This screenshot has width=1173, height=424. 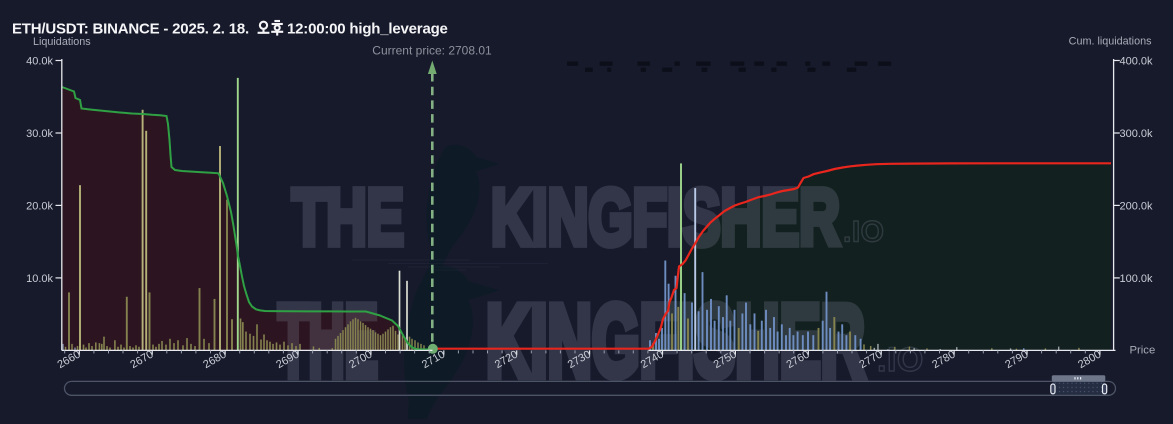 I want to click on svg-text: 10.0k, so click(x=39, y=279).